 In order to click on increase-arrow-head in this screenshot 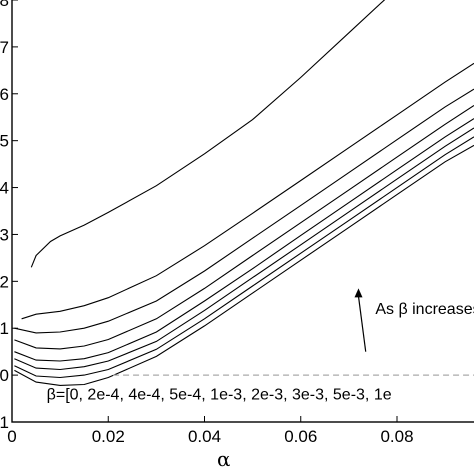, I will do `click(358, 293)`.